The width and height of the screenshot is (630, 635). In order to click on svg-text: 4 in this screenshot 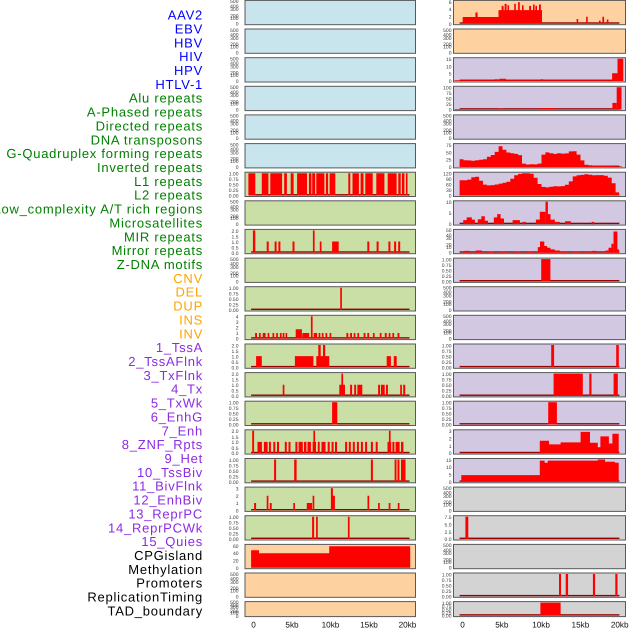, I will do `click(237, 318)`.